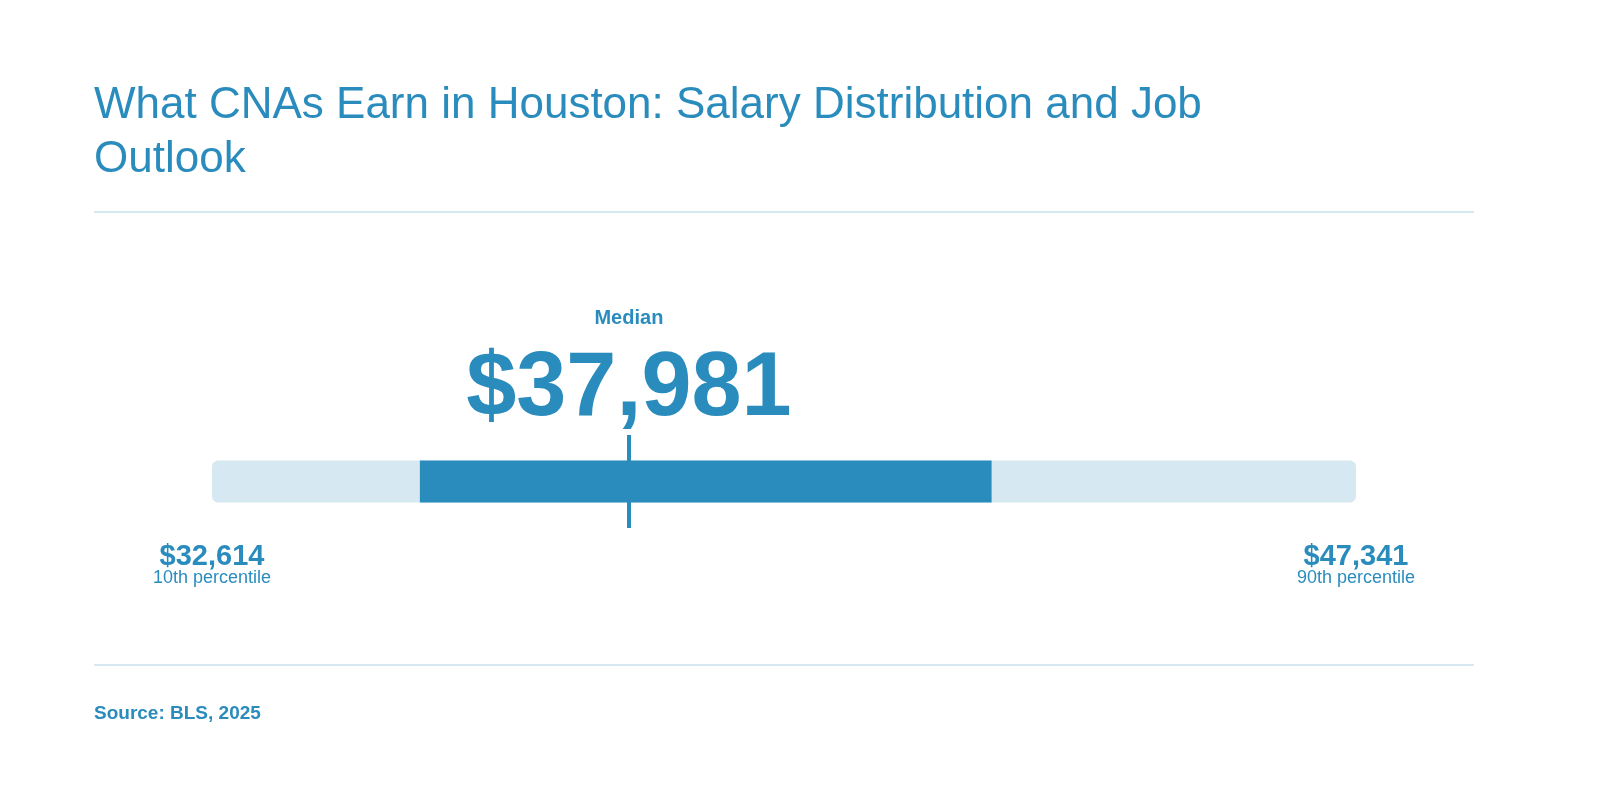 The height and width of the screenshot is (800, 1600). Describe the element at coordinates (629, 384) in the screenshot. I see `ref-line-label: $37,981` at that location.